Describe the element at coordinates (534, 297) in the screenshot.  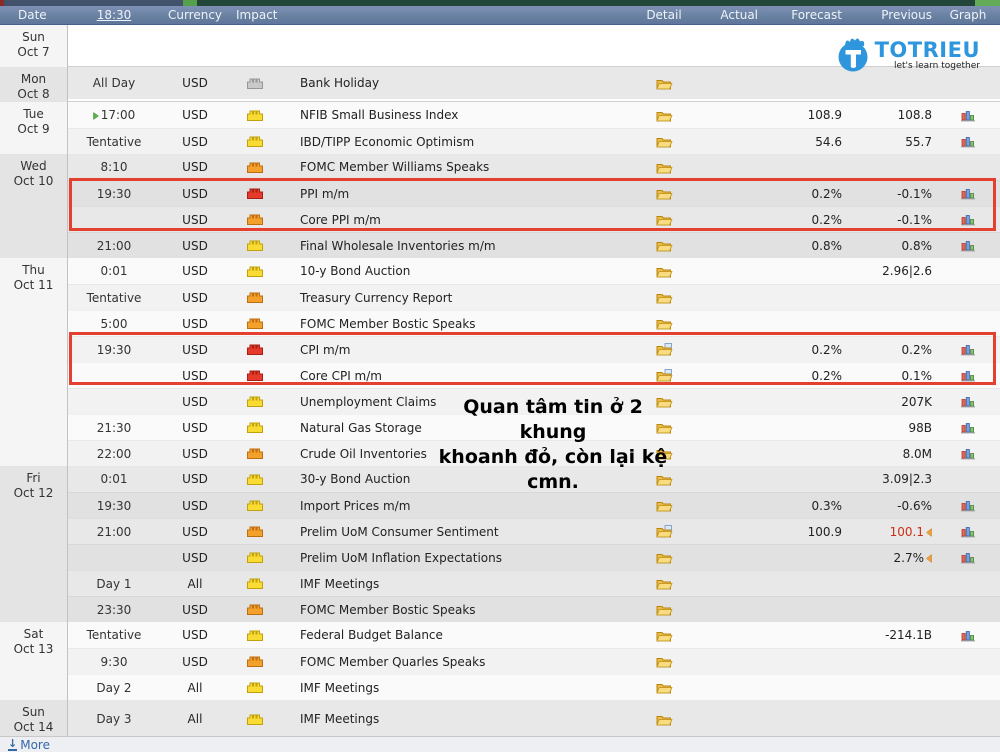
I see `event-row: Tentative USD Treasury Currency Report` at that location.